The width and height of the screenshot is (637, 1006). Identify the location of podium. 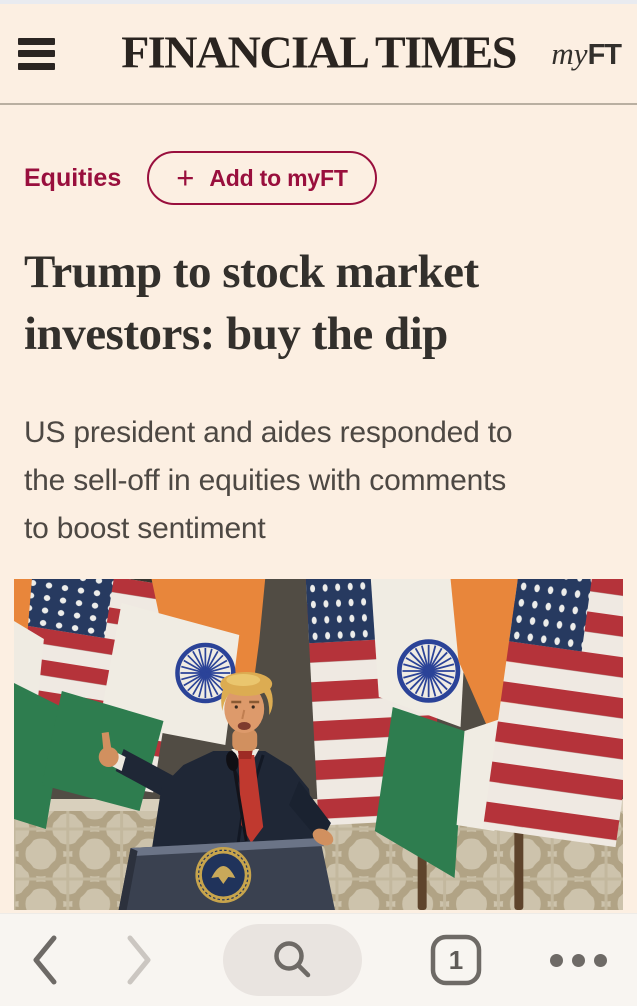
(226, 874).